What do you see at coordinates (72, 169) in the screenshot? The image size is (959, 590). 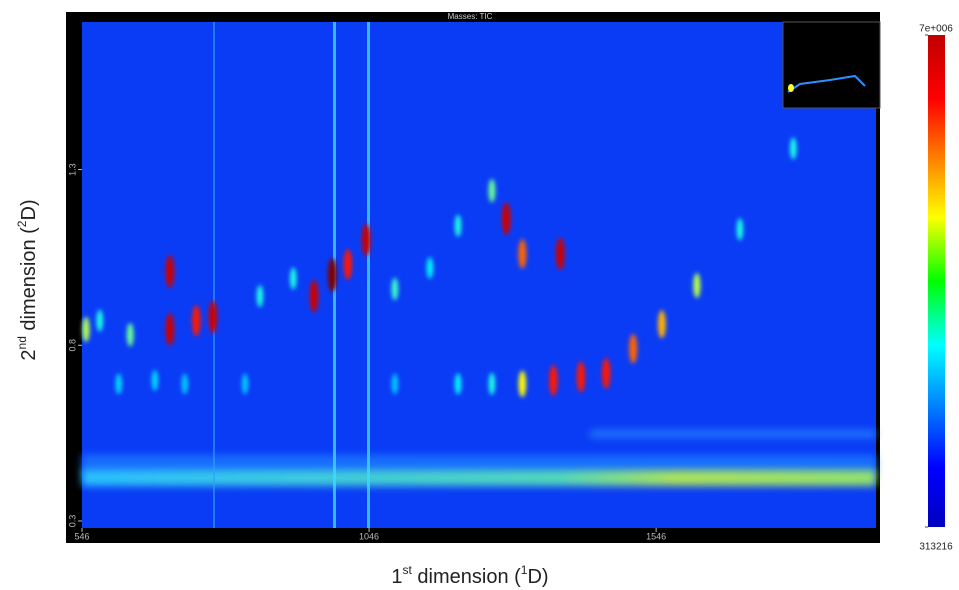 I see `y-tick-label: 1.3` at bounding box center [72, 169].